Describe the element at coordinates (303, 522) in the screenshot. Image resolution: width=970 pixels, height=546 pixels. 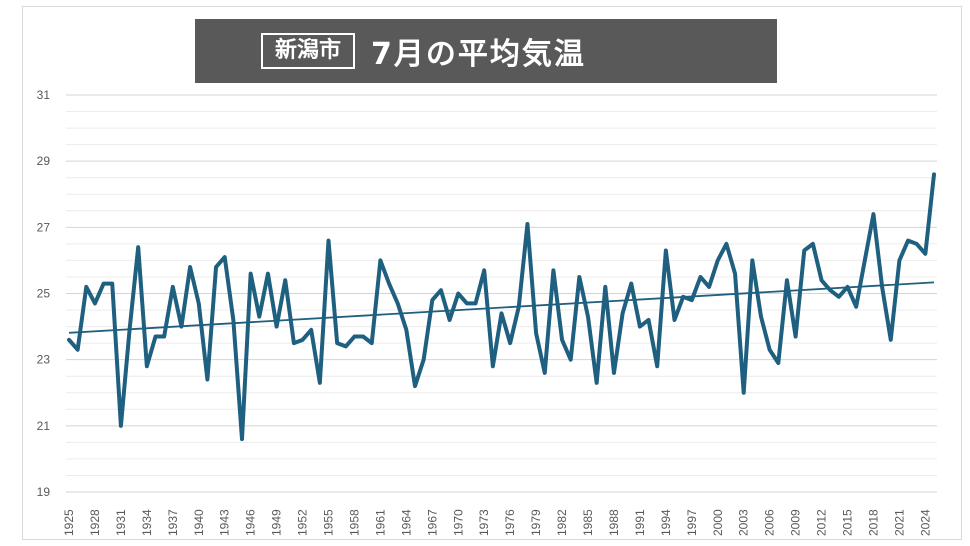
I see `x-tick-label: 1952` at that location.